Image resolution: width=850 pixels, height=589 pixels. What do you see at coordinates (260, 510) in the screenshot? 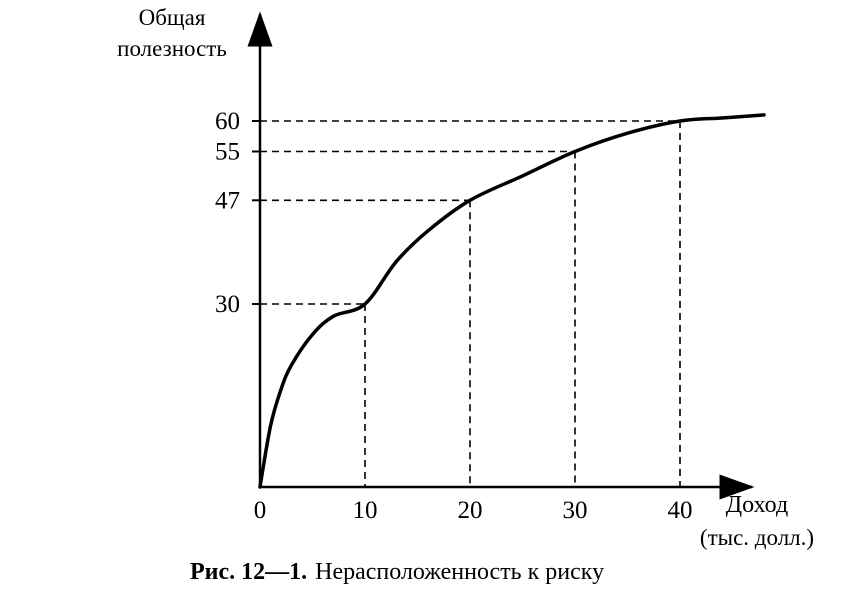
I see `x-tick-label: 0` at bounding box center [260, 510].